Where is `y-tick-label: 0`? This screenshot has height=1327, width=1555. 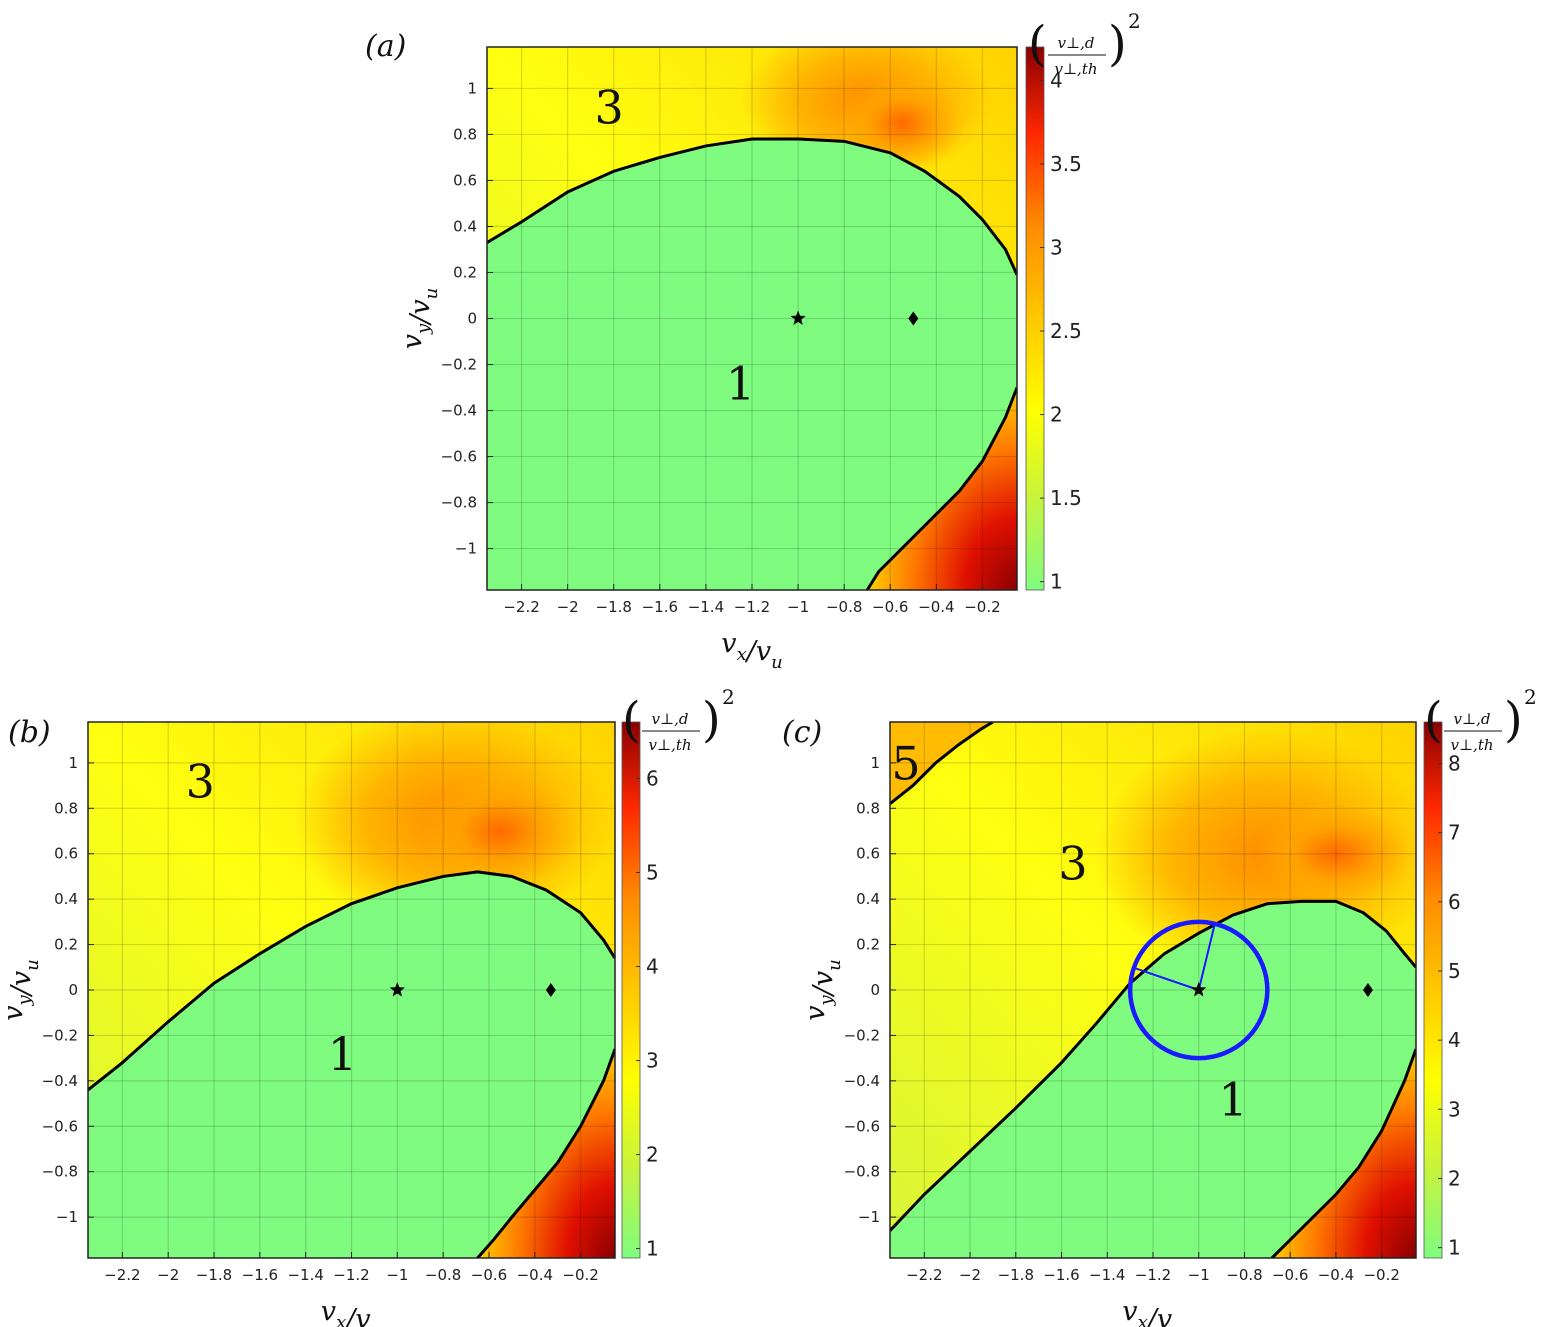 y-tick-label: 0 is located at coordinates (73, 990).